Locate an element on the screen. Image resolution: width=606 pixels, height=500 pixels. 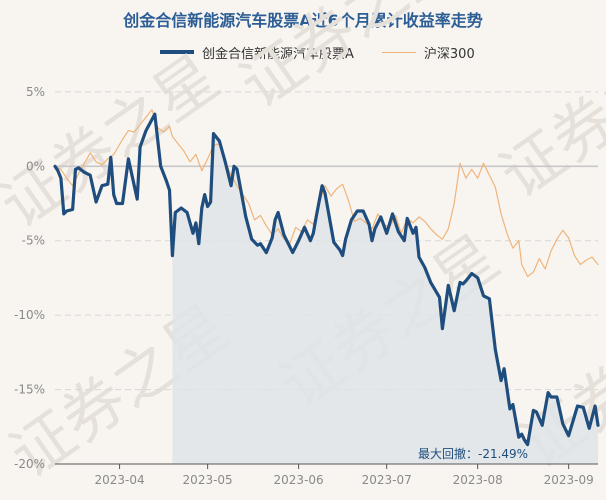
watermark-text-1: 证券之星 is located at coordinates (349, 61).